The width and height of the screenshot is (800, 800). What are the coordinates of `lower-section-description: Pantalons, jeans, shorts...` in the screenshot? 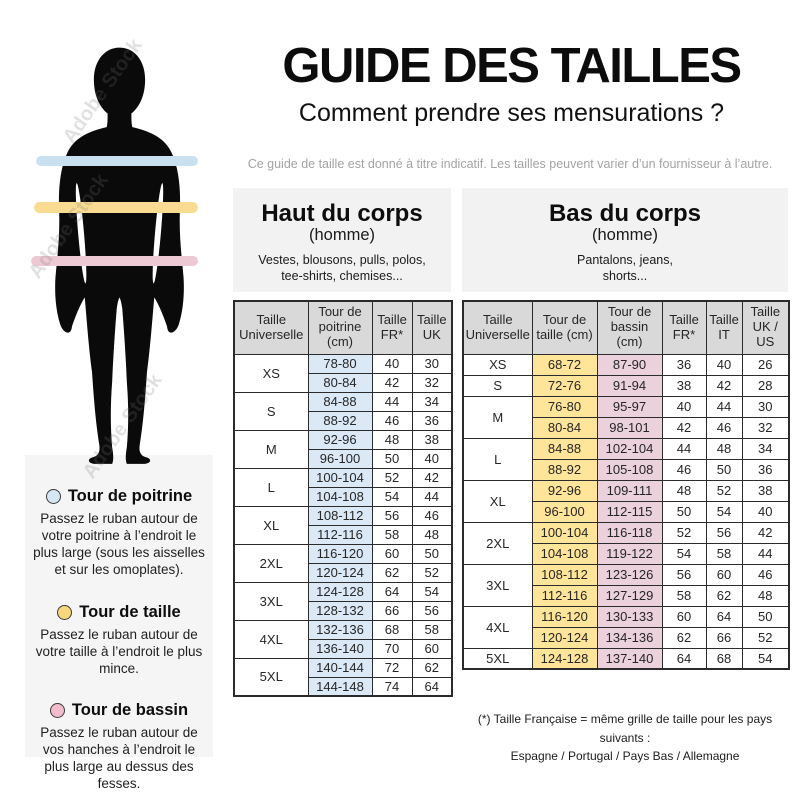 It's located at (625, 268).